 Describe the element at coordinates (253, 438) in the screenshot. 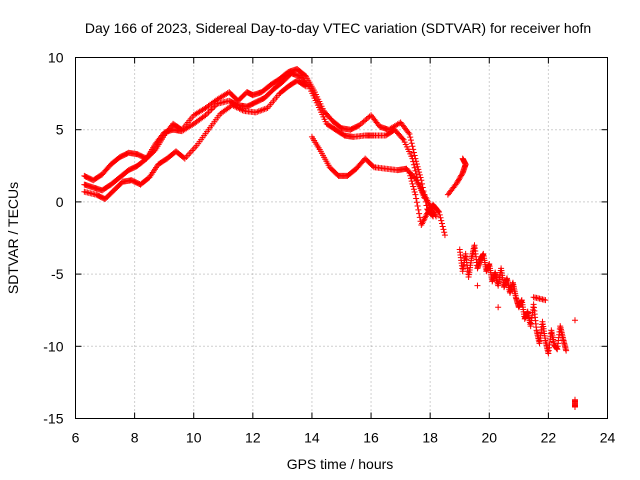

I see `x-tick-label: 12` at that location.